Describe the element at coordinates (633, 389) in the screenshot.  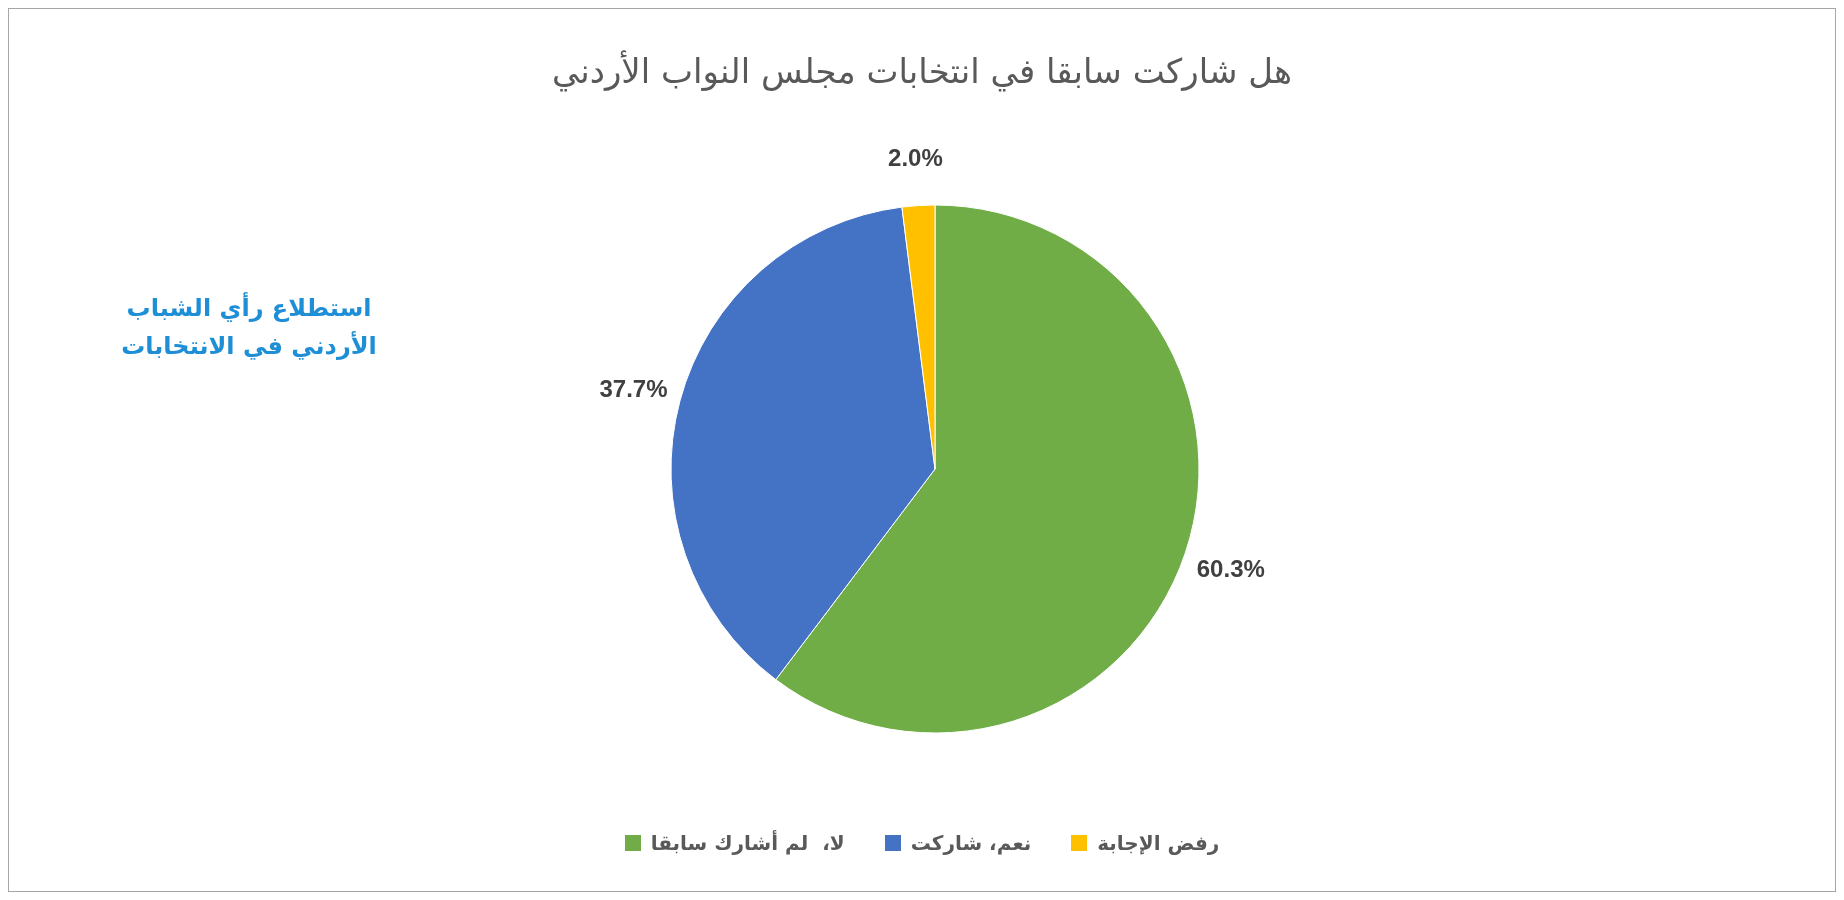
I see `data-label: 37.7%` at that location.